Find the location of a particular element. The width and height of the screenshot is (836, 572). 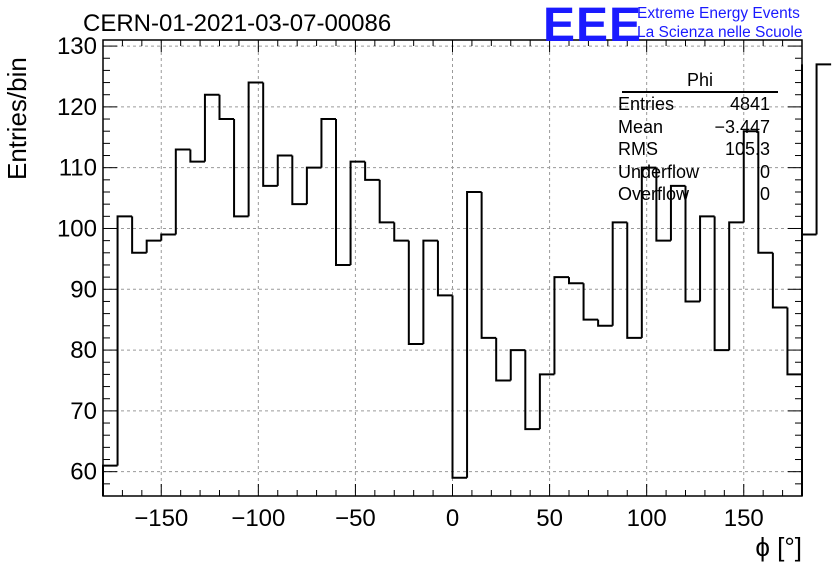

stats-value: 105.3 is located at coordinates (747, 149).